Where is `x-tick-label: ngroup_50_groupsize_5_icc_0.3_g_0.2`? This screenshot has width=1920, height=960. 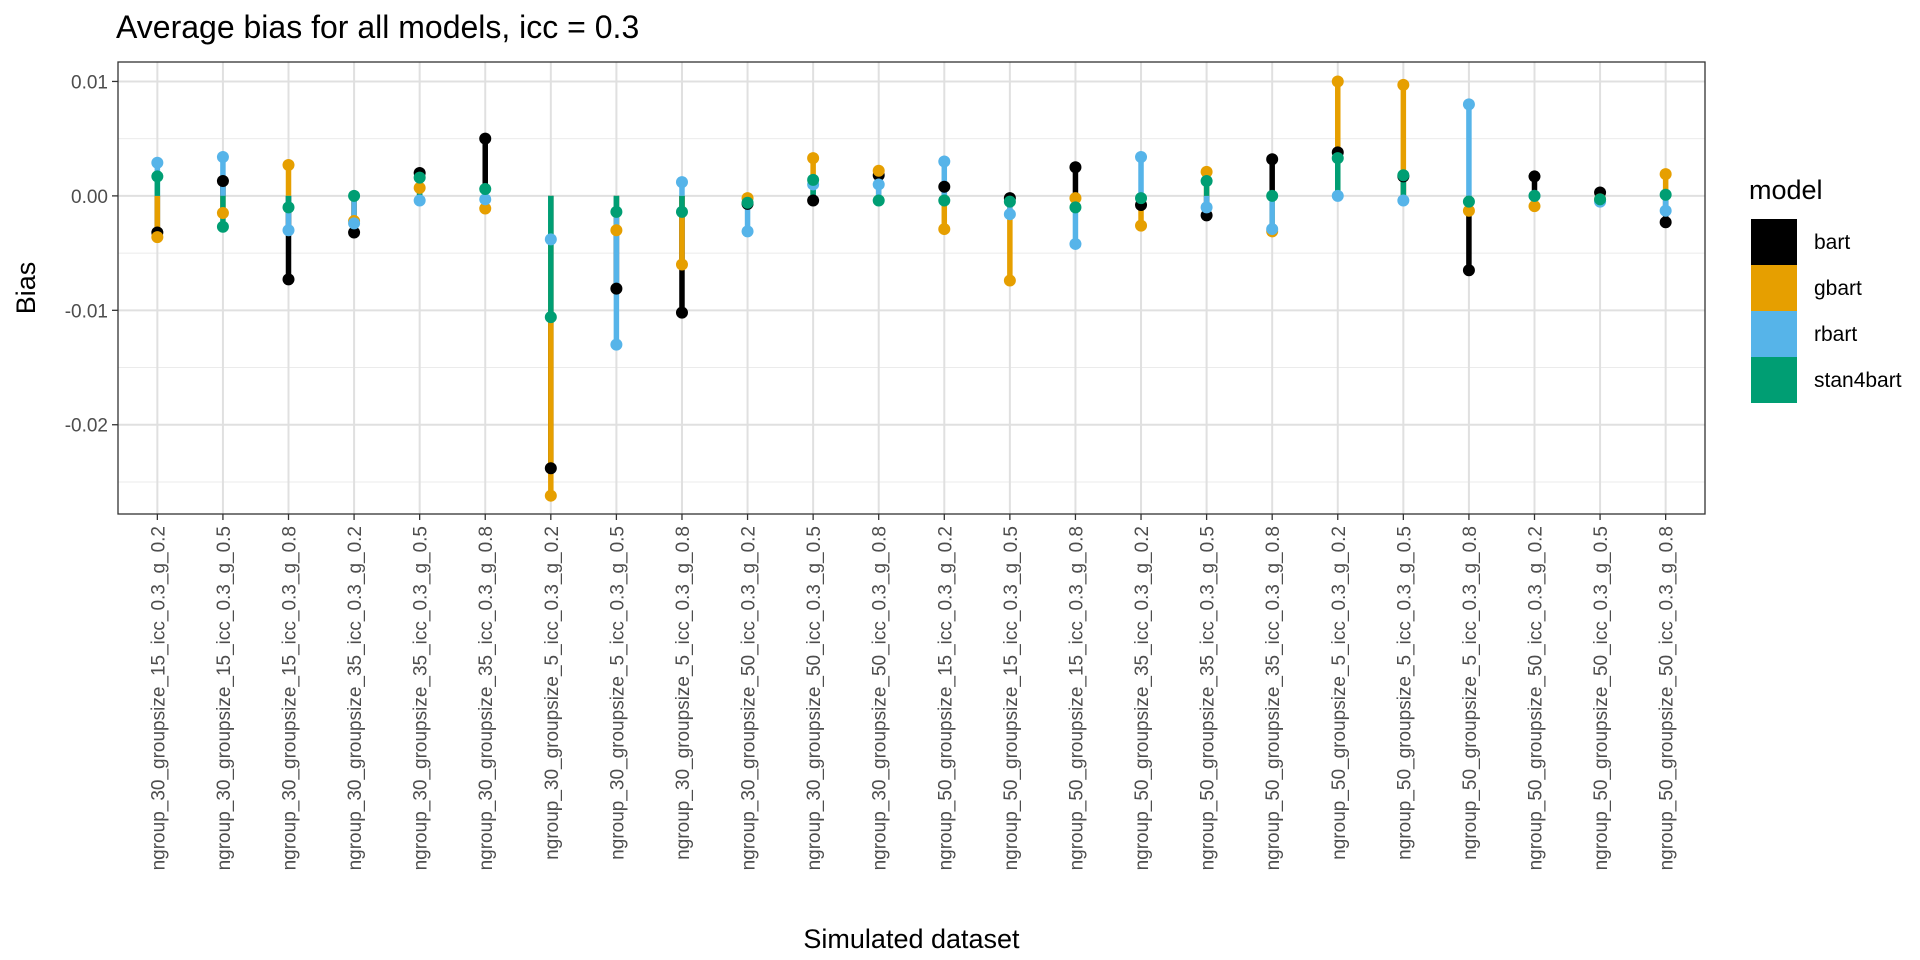 x-tick-label: ngroup_50_groupsize_5_icc_0.3_g_0.2 is located at coordinates (1339, 693).